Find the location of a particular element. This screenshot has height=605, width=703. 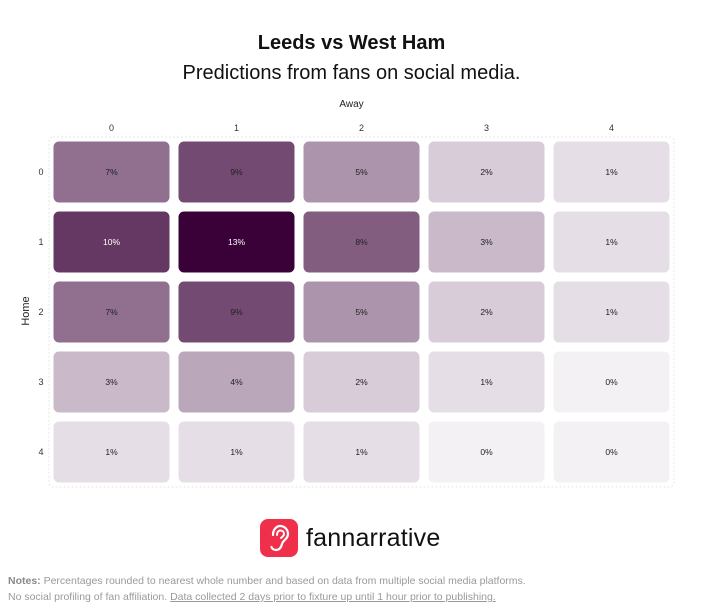

x-tick-label: 0 is located at coordinates (111, 128).